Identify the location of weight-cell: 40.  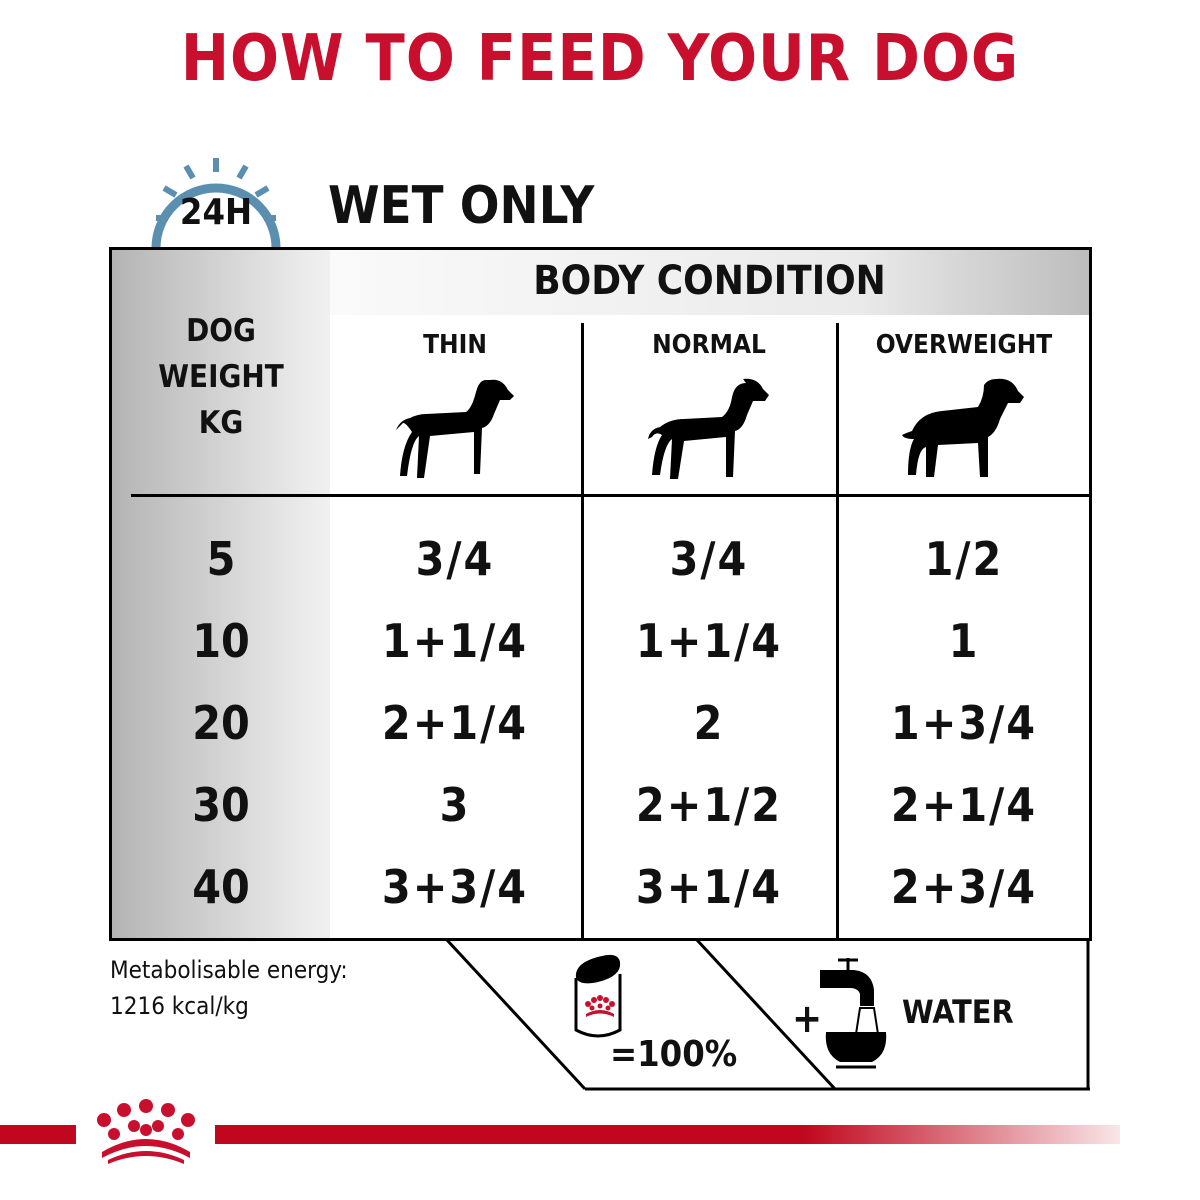
(221, 887).